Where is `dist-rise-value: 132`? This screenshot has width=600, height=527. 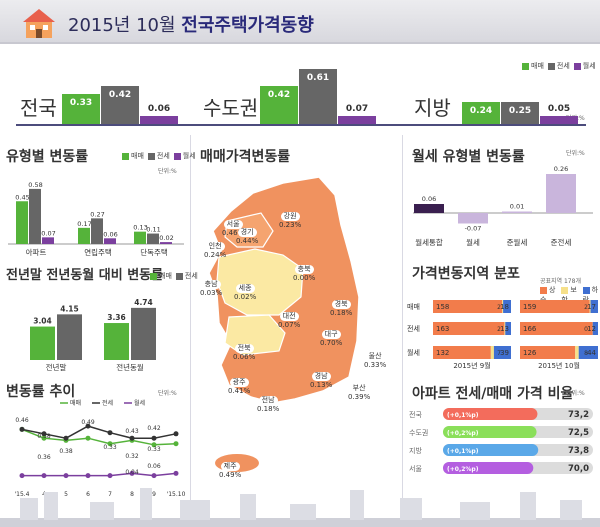
dist-rise-value: 132 is located at coordinates (442, 353).